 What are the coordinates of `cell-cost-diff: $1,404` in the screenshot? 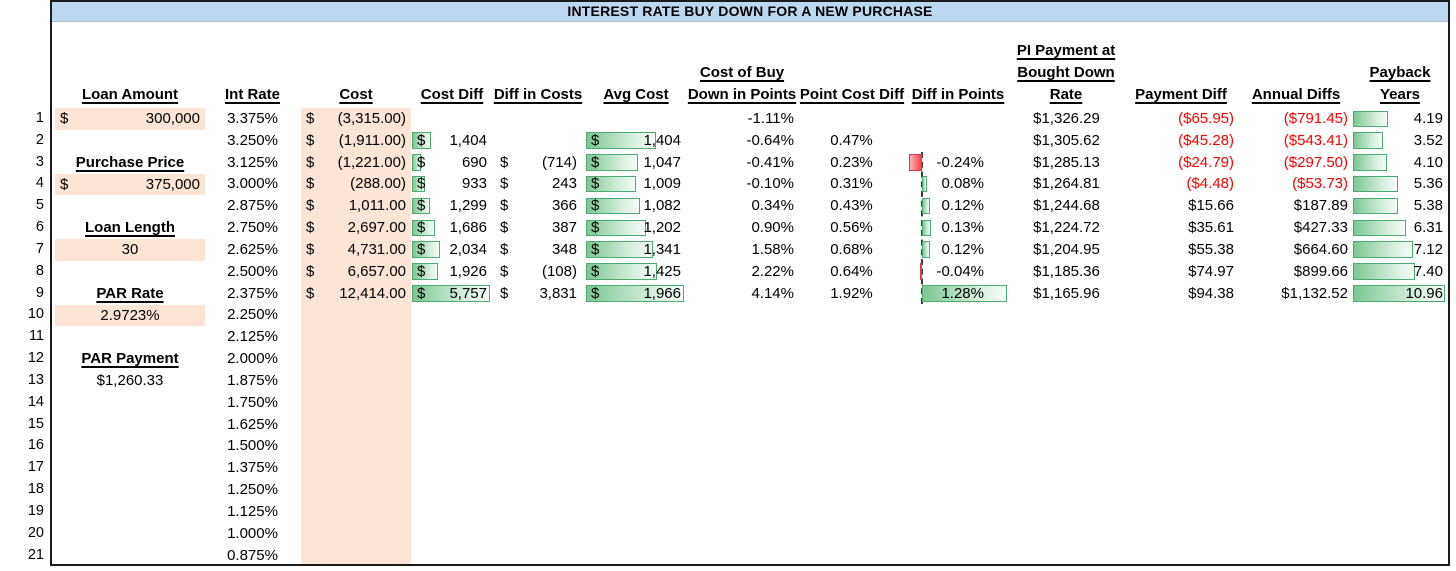 It's located at (452, 141).